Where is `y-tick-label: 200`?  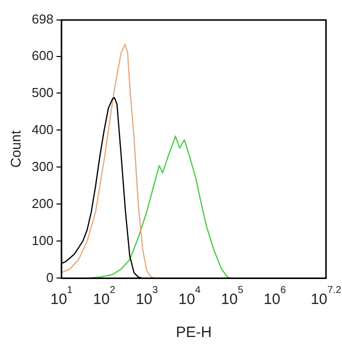 y-tick-label: 200 is located at coordinates (43, 203).